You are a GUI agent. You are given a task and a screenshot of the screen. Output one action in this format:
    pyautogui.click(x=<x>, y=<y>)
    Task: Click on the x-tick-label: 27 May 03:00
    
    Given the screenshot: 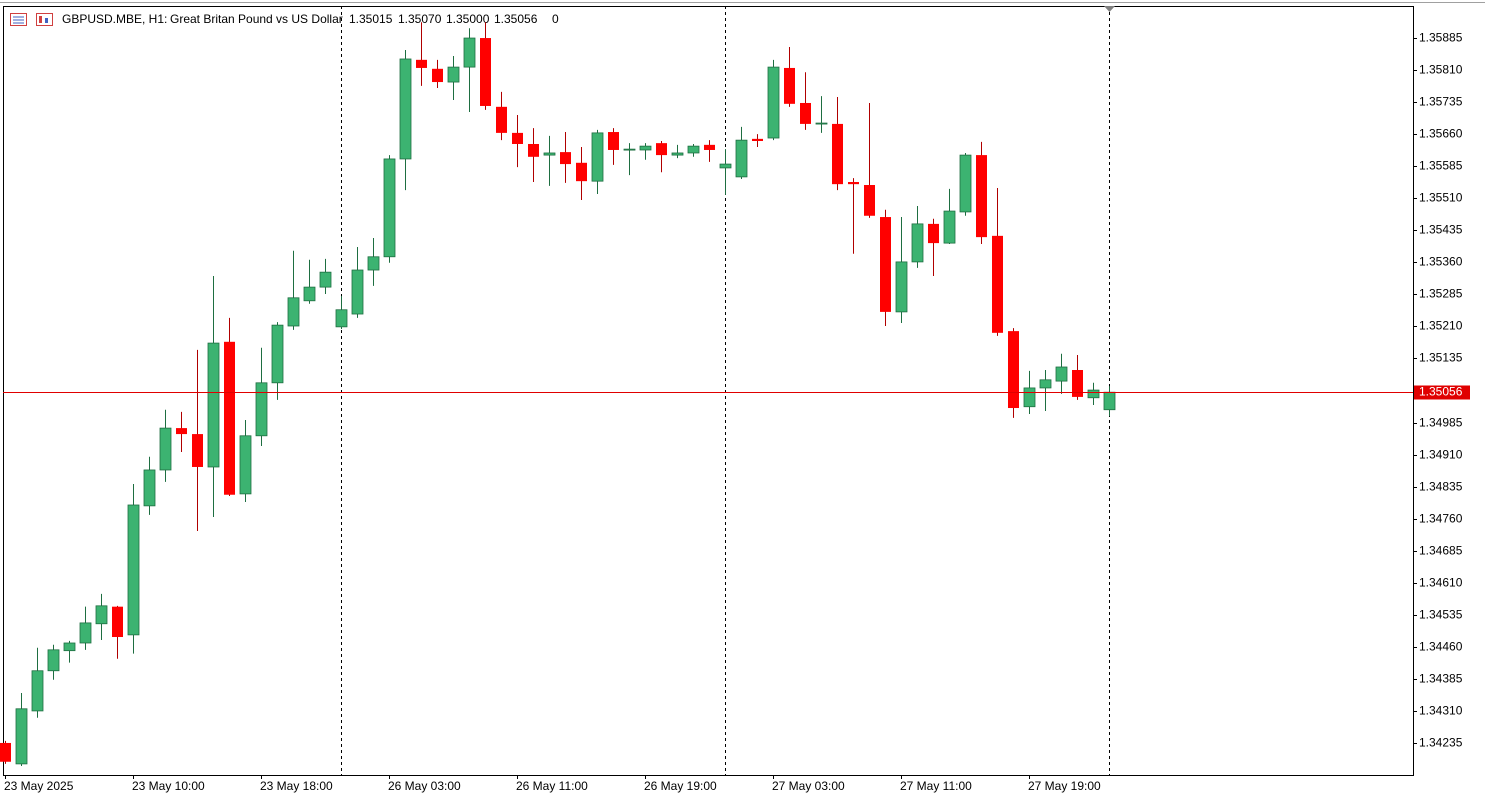 What is the action you would take?
    pyautogui.click(x=808, y=786)
    